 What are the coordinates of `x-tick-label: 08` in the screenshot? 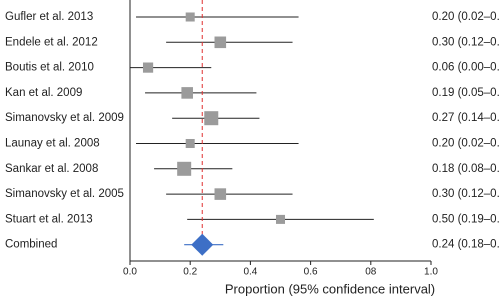 It's located at (371, 272).